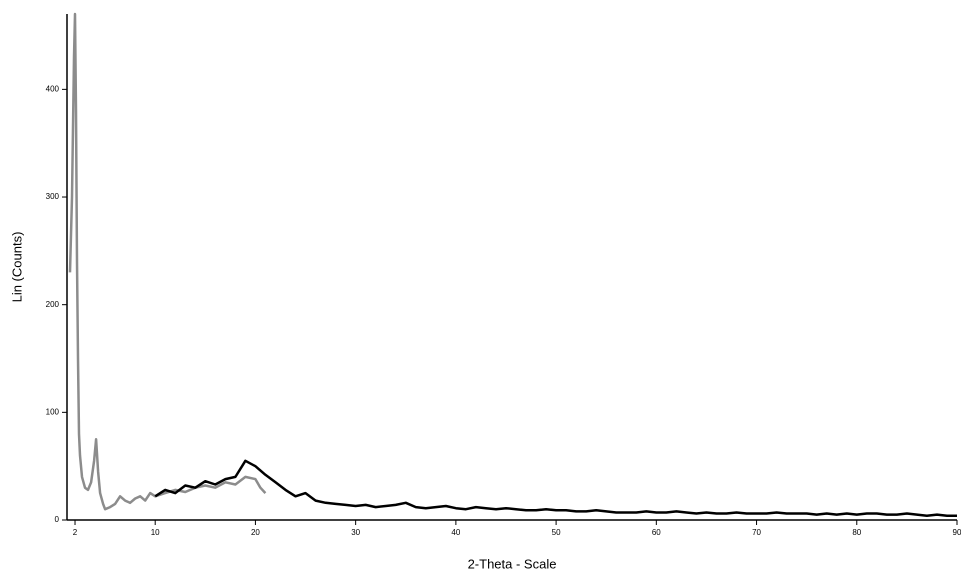 Image resolution: width=961 pixels, height=574 pixels. Describe the element at coordinates (756, 532) in the screenshot. I see `x-tick-label: 70` at that location.